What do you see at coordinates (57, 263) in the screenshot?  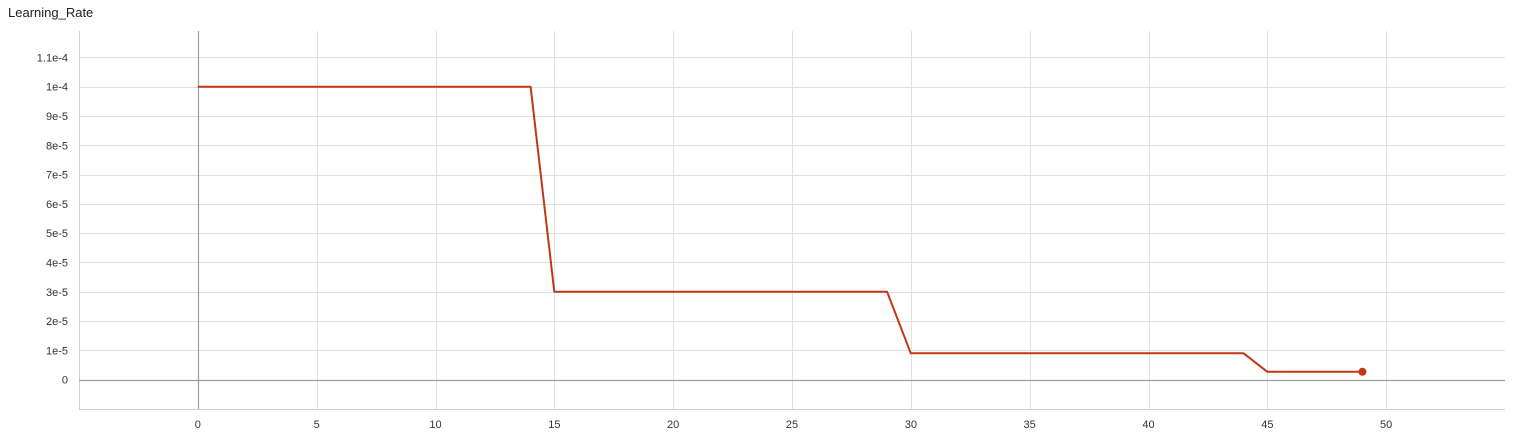 I see `y-tick-label: 4e-5` at bounding box center [57, 263].